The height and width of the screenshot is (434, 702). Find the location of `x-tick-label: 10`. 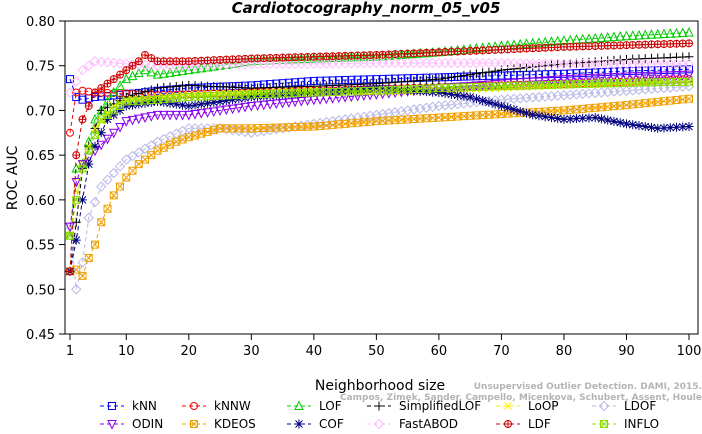

x-tick-label: 10 is located at coordinates (126, 351).